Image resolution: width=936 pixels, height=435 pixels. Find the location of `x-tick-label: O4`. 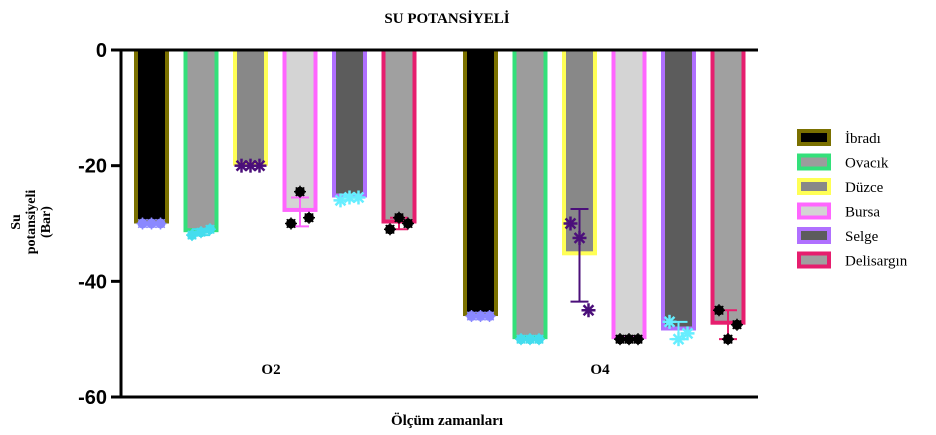

x-tick-label: O4 is located at coordinates (600, 370).